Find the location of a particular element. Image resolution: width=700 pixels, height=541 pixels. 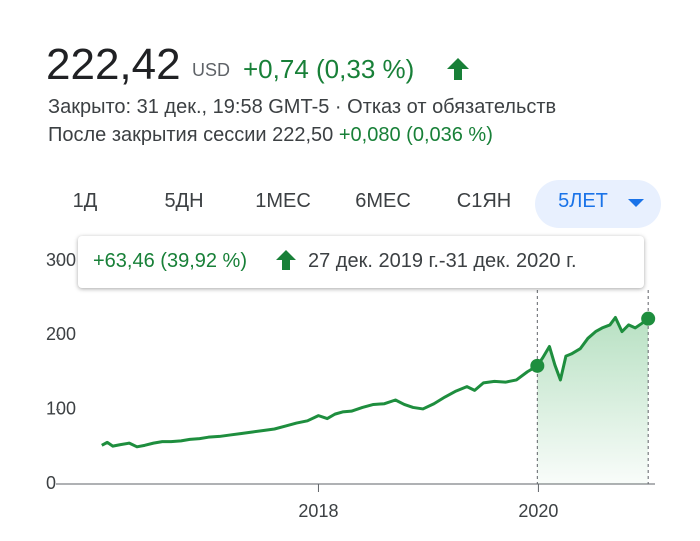

after-hours-label: После закрытия сессии 222,50 is located at coordinates (191, 135).